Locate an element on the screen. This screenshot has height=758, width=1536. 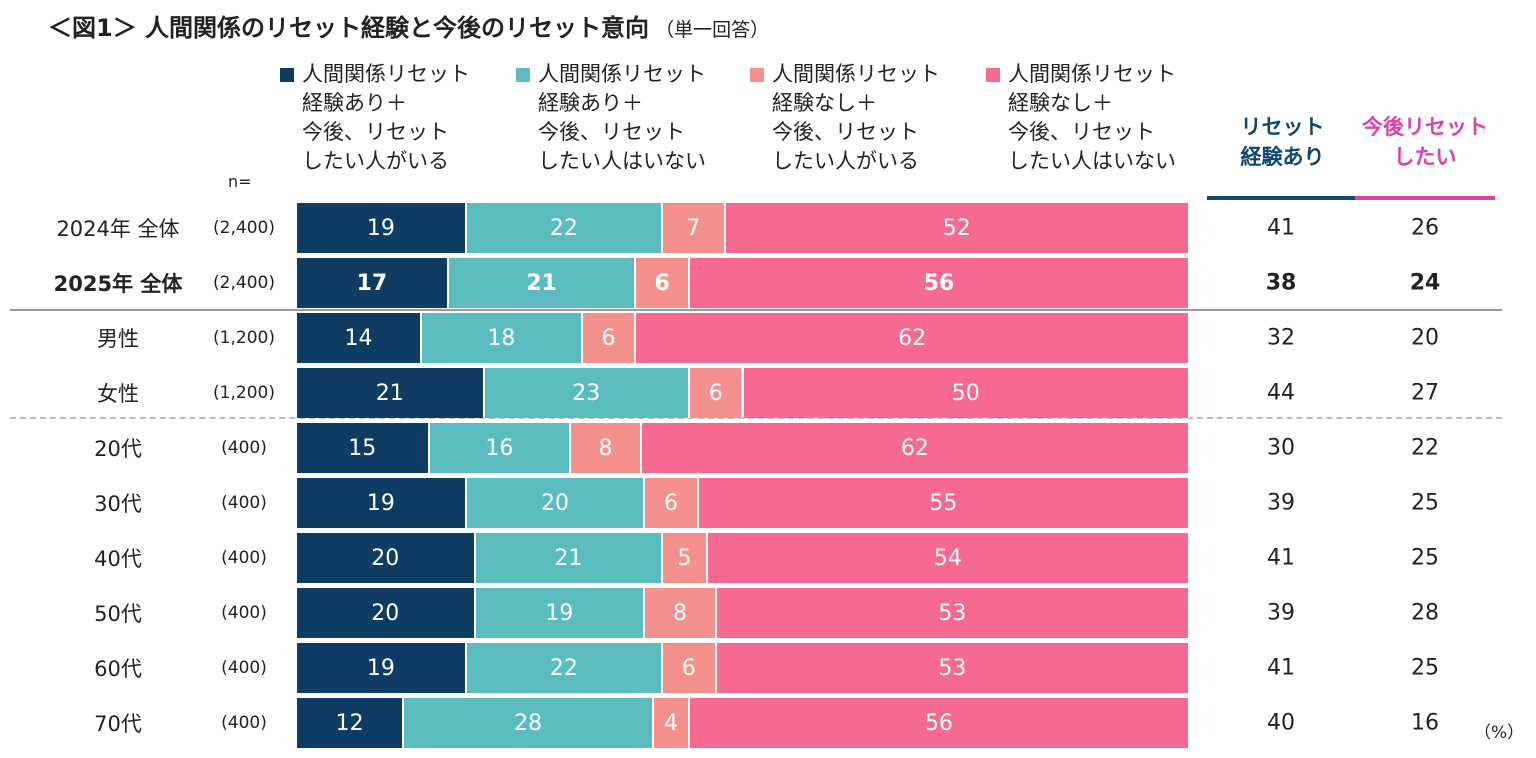
bar-segment: 23 is located at coordinates (587, 393).